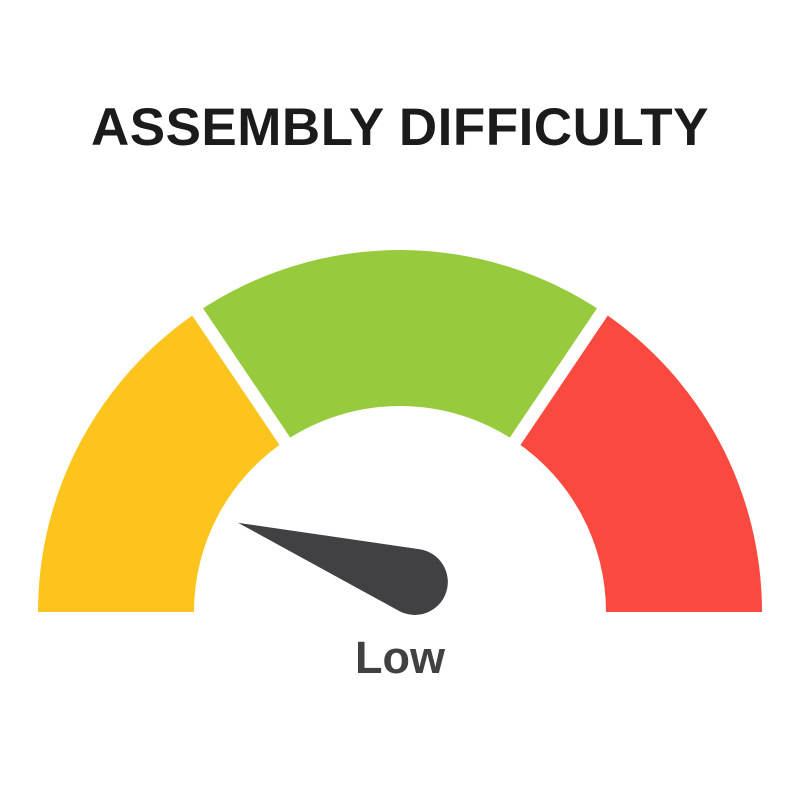 Image resolution: width=800 pixels, height=800 pixels. What do you see at coordinates (161, 461) in the screenshot?
I see `gauge-segment-left` at bounding box center [161, 461].